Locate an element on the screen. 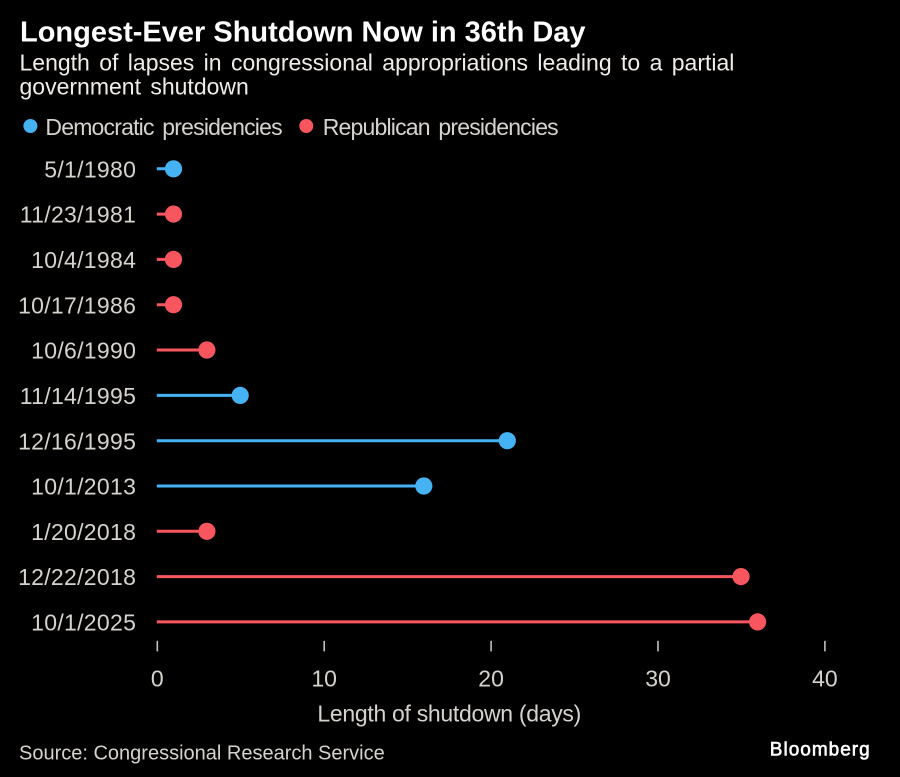 The image size is (900, 777). svg-text: 10 is located at coordinates (324, 678).